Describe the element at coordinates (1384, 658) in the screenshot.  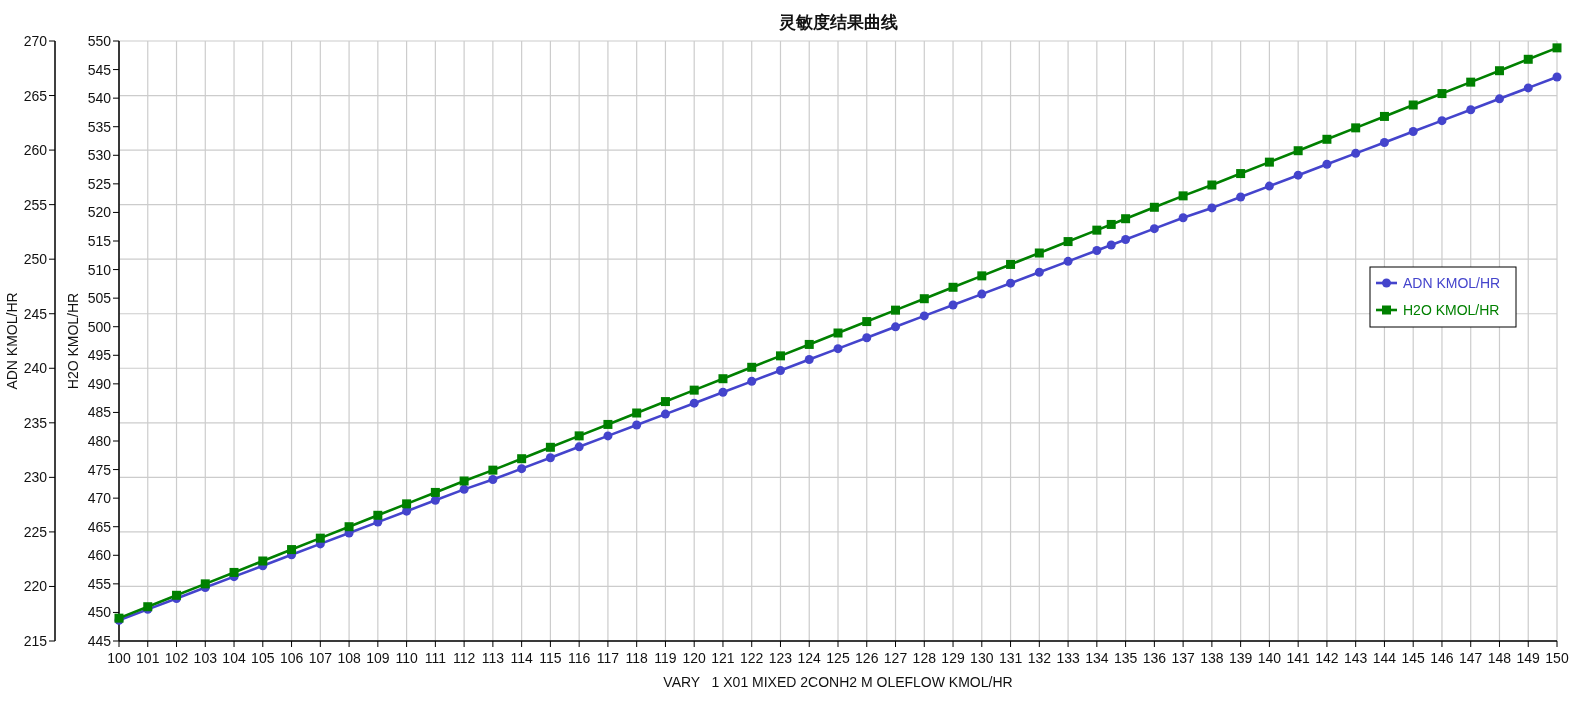
I see `x-tick-label: 144` at that location.